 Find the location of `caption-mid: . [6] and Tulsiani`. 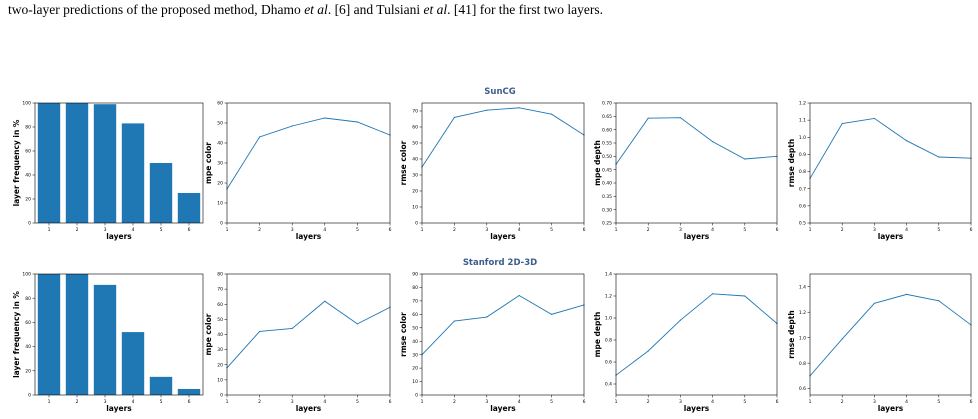

caption-mid: . [6] and Tulsiani is located at coordinates (375, 9).